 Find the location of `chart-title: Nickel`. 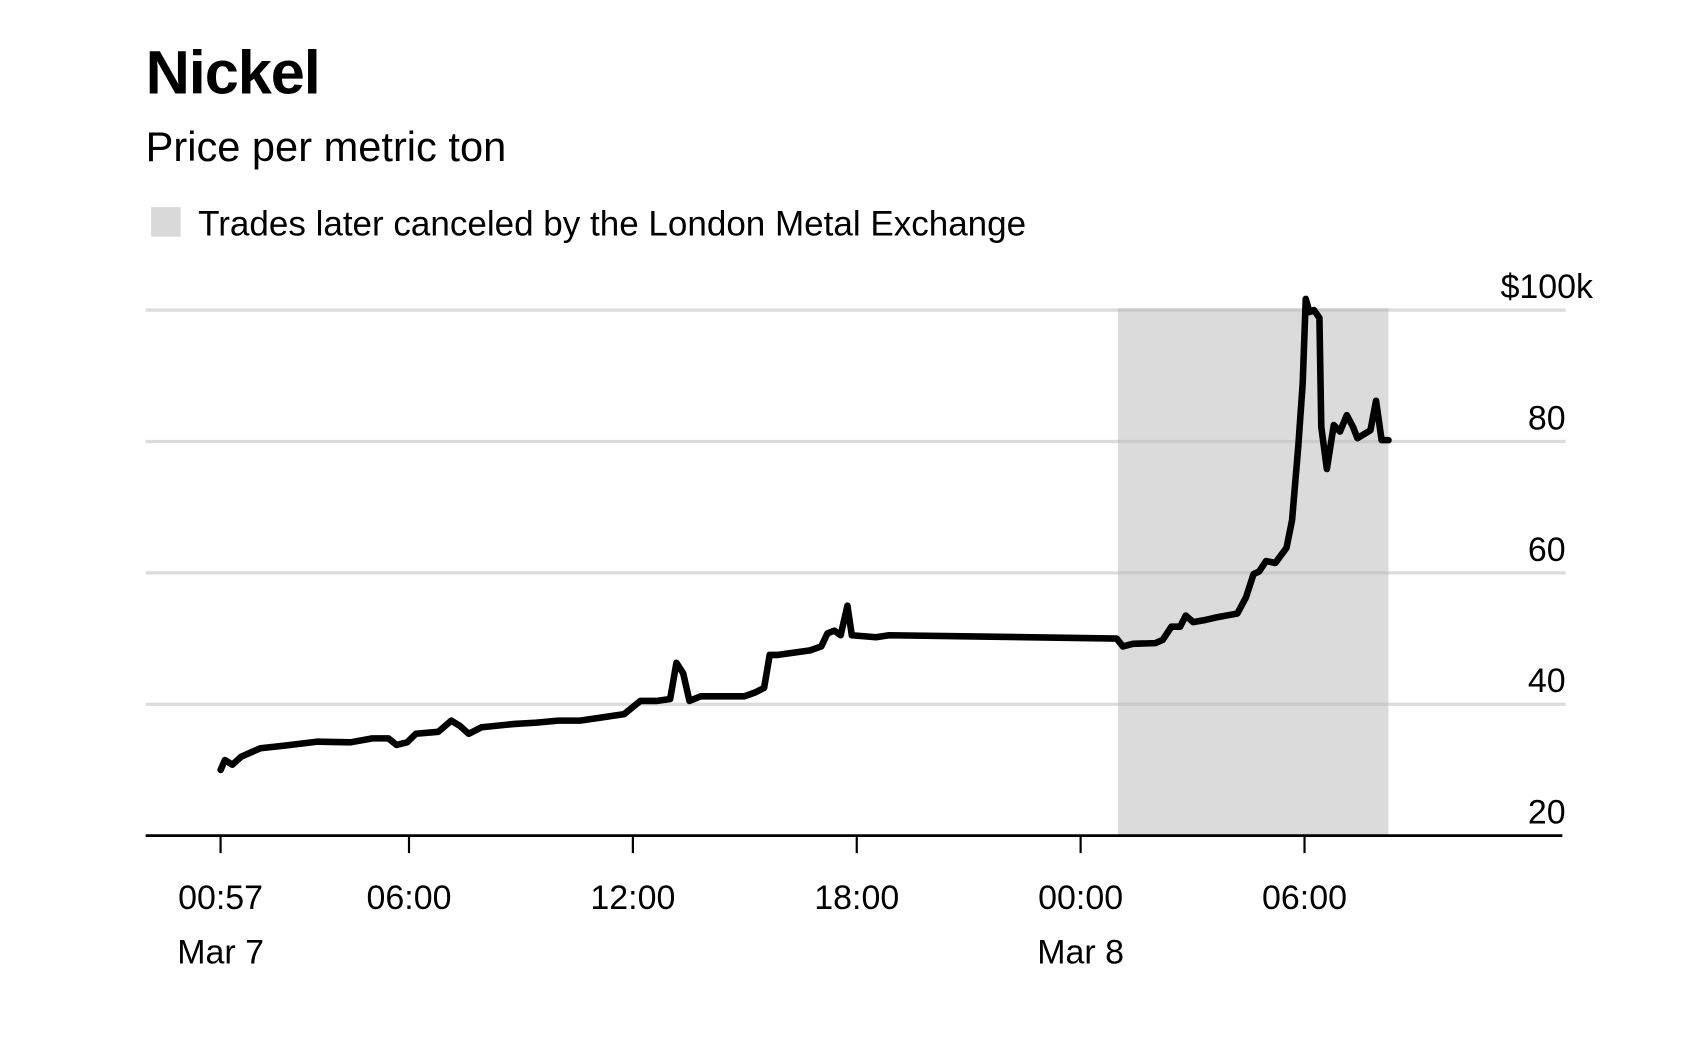

chart-title: Nickel is located at coordinates (233, 71).